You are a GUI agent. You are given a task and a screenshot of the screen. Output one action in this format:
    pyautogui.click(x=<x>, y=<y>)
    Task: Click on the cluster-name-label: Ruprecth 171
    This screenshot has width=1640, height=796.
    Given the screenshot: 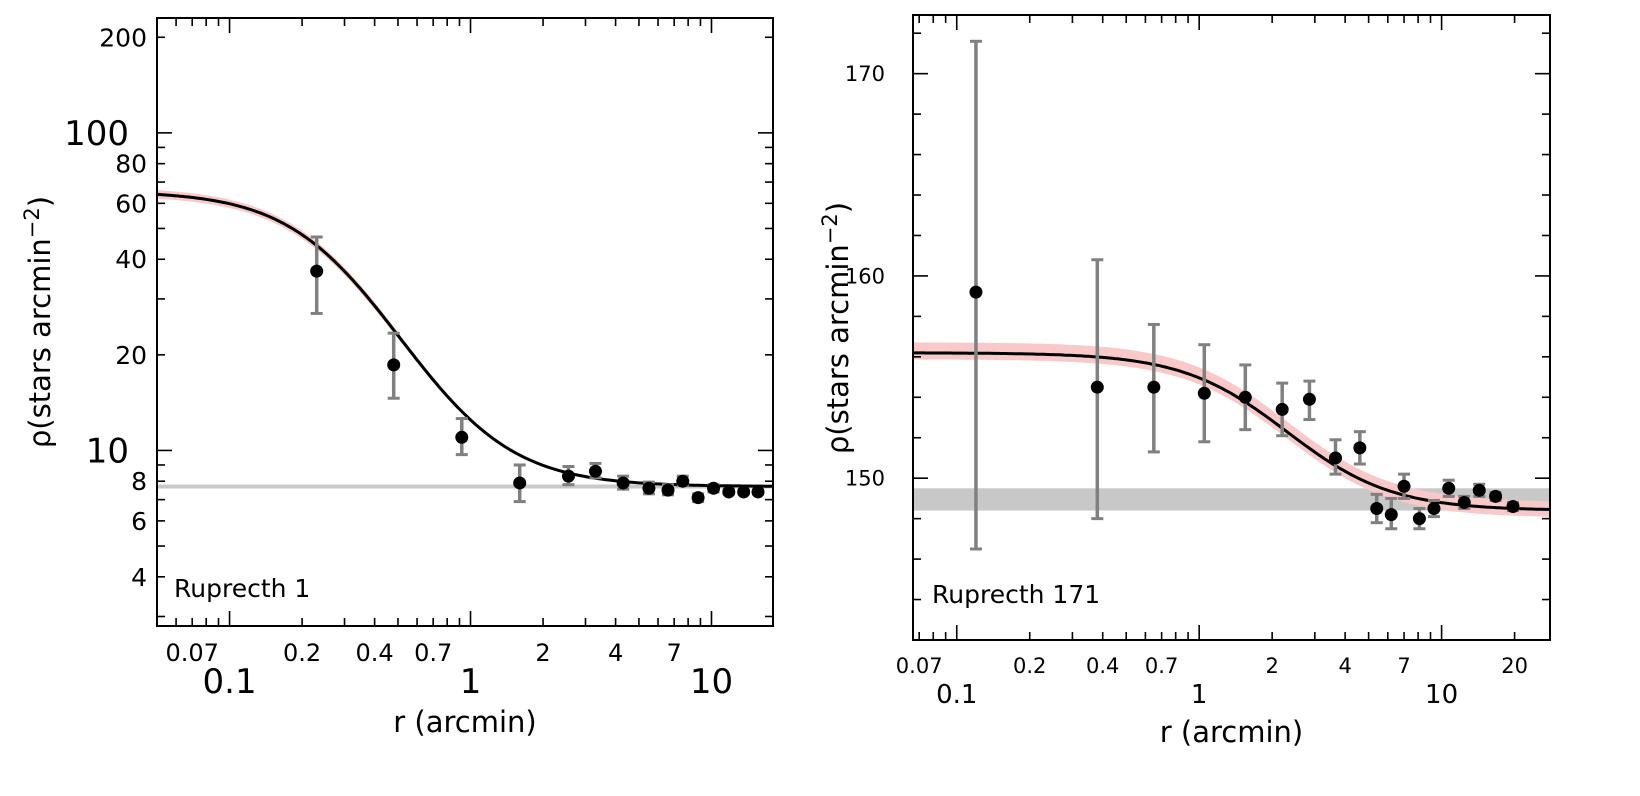 What is the action you would take?
    pyautogui.click(x=1016, y=594)
    